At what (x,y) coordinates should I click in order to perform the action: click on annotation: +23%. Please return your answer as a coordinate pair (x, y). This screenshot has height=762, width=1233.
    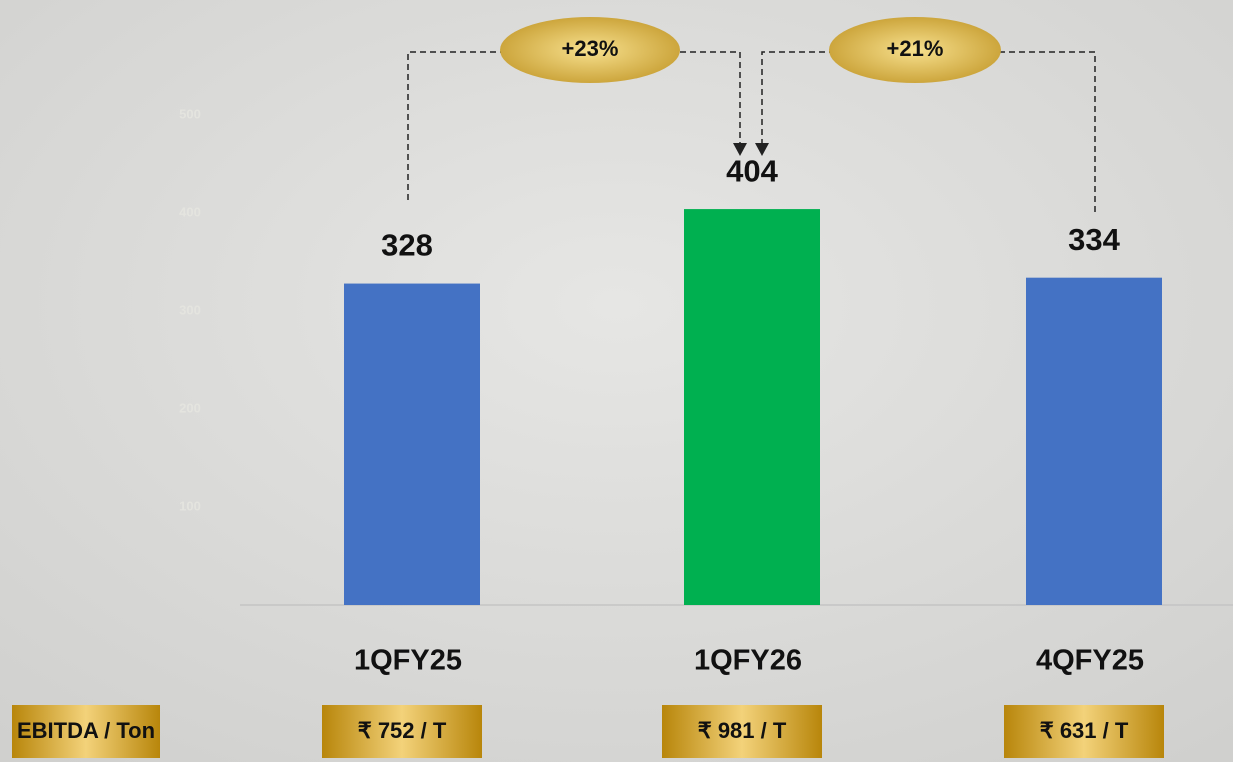
    Looking at the image, I should click on (590, 48).